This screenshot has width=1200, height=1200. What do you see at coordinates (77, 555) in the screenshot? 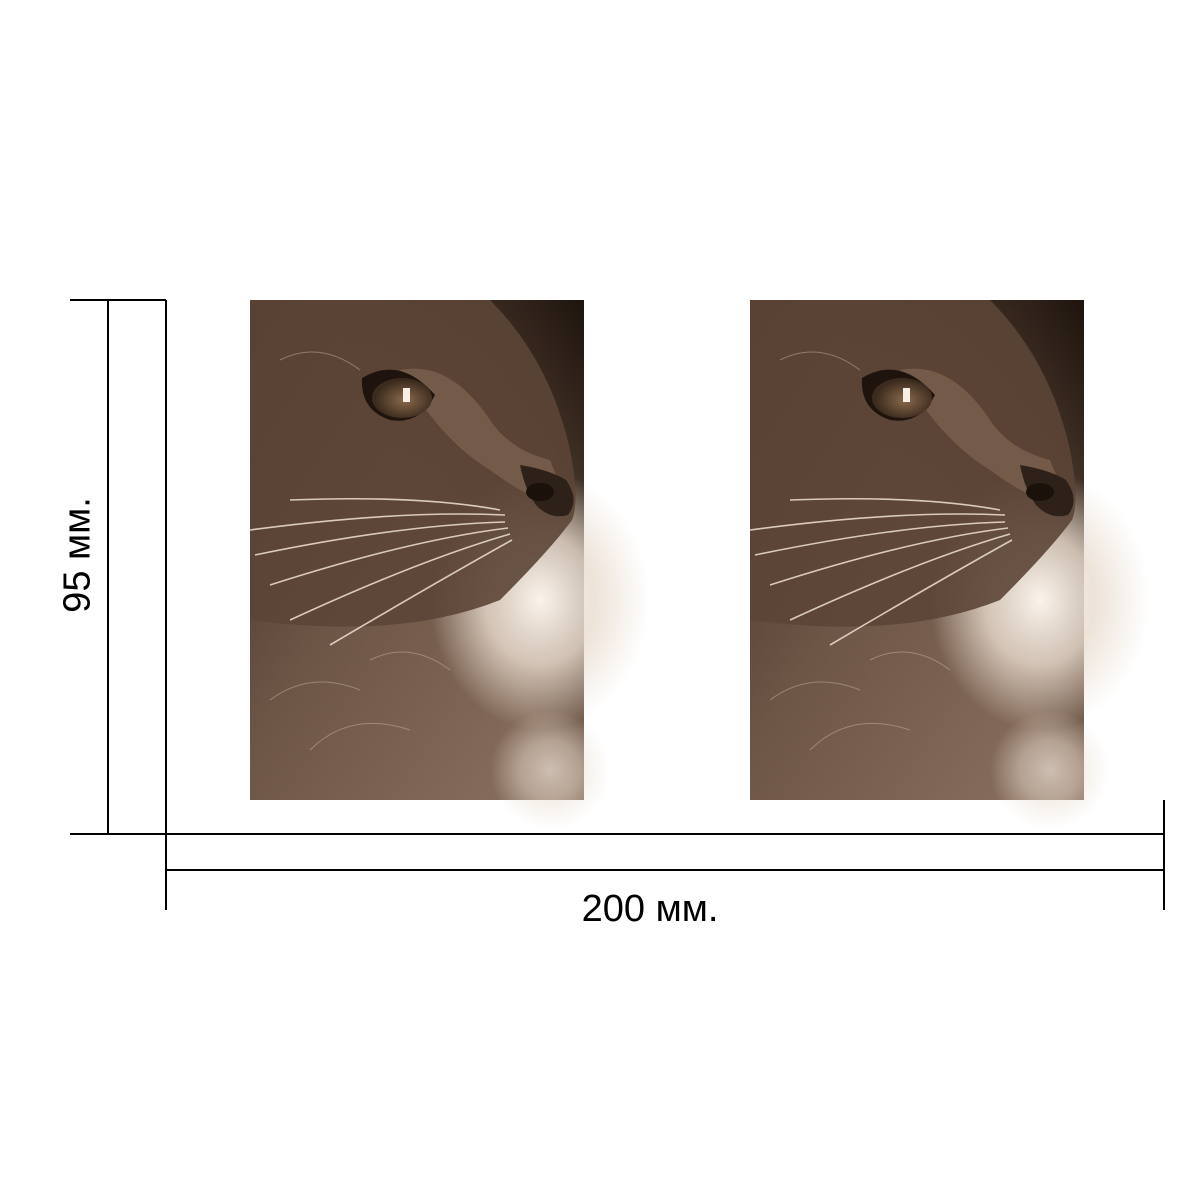
I see `height-label: 95 мм.` at bounding box center [77, 555].